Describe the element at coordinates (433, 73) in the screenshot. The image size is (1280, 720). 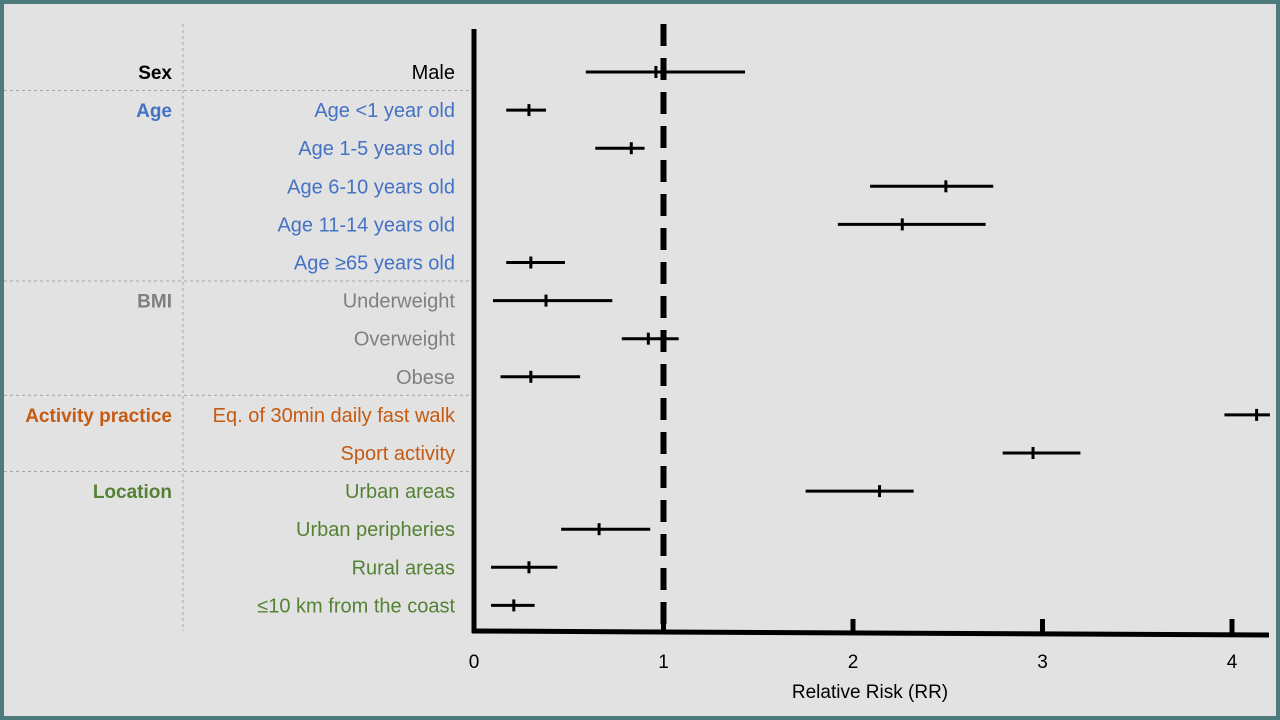
I see `row-label: Male` at that location.